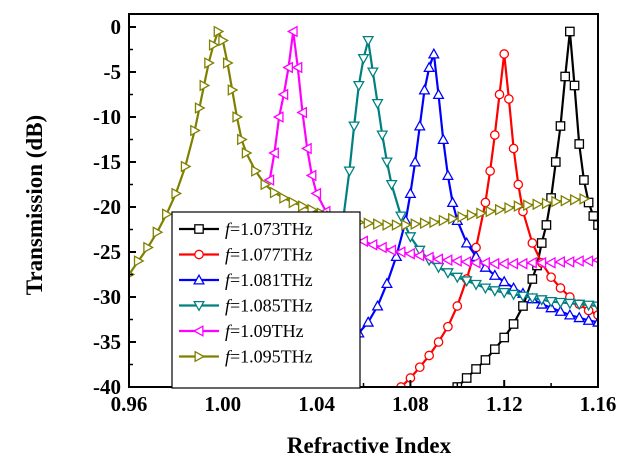  What do you see at coordinates (598, 404) in the screenshot?
I see `x-tick-label: 1.16` at bounding box center [598, 404].